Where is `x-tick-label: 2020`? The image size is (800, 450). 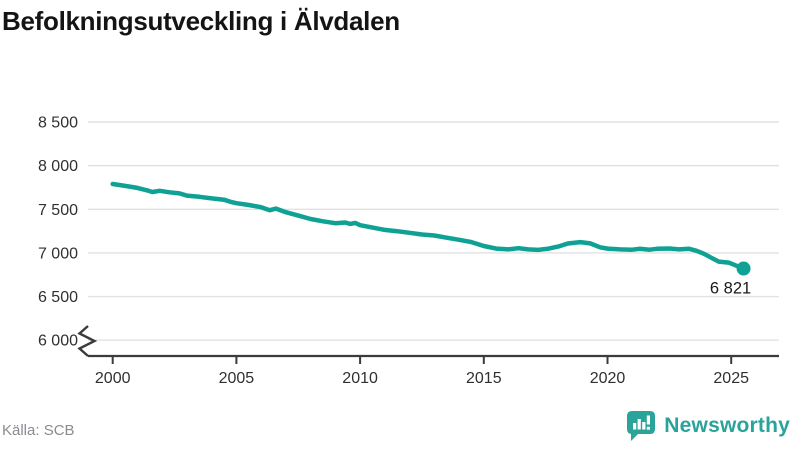
x-tick-label: 2020 is located at coordinates (608, 378).